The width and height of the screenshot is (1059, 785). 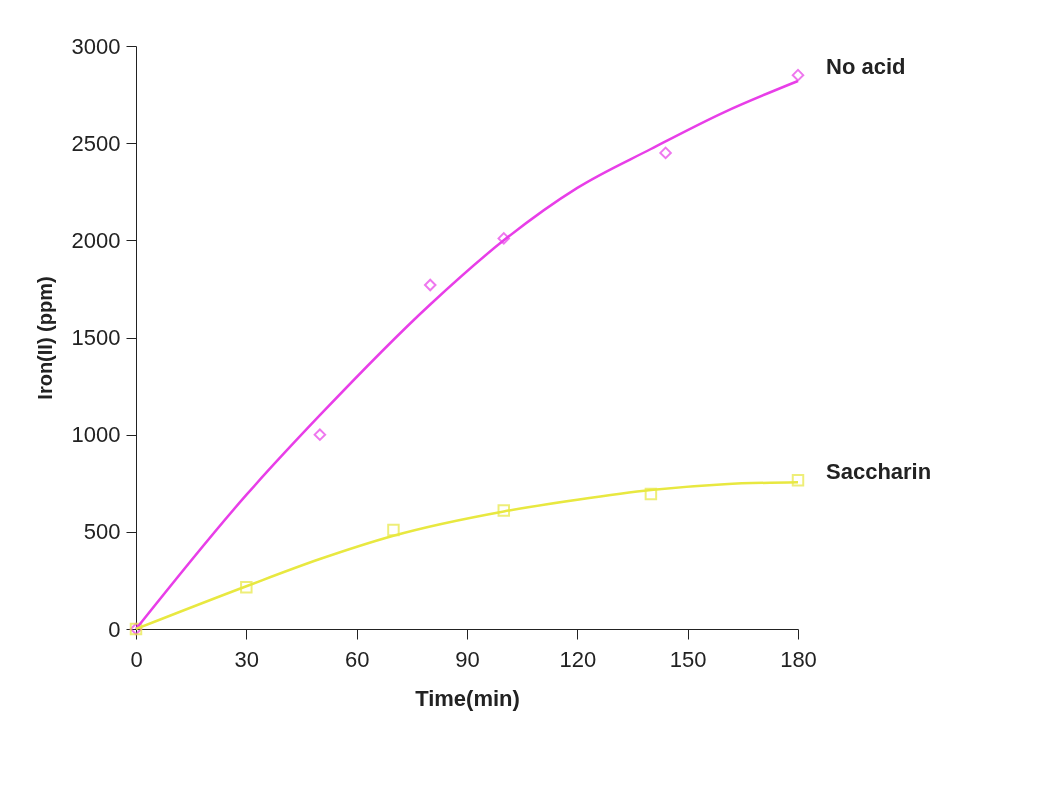 What do you see at coordinates (578, 659) in the screenshot?
I see `x-tick-label: 120` at bounding box center [578, 659].